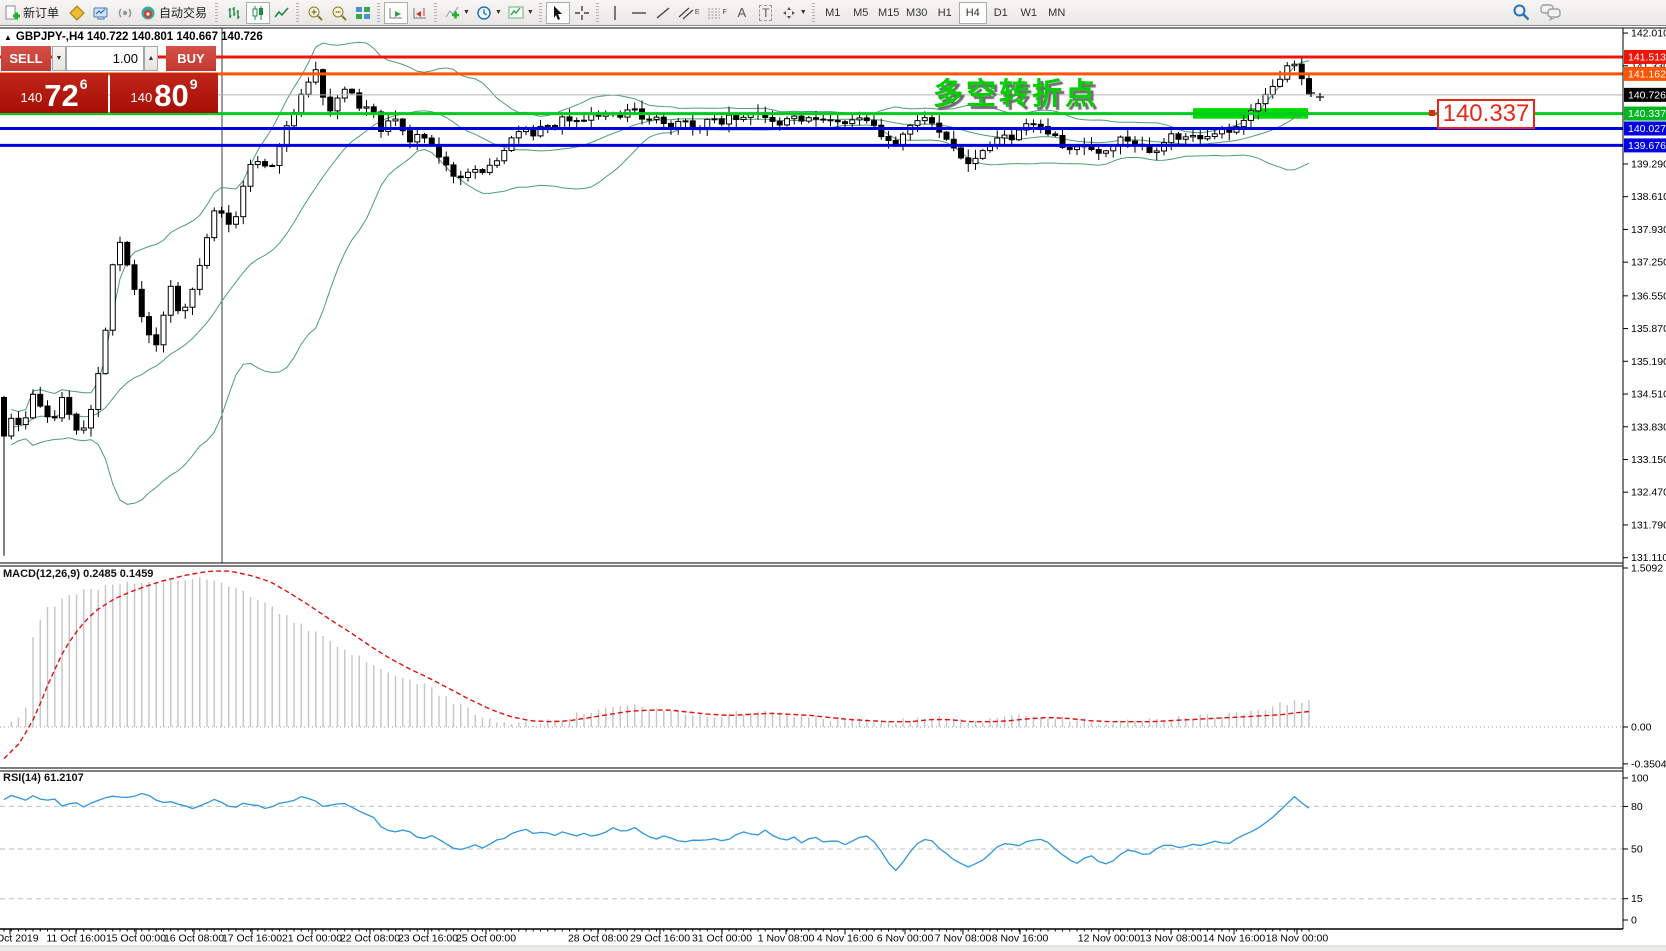 This screenshot has width=1666, height=951. Describe the element at coordinates (845, 939) in the screenshot. I see `svg-text: 4 Nov 16:00` at that location.